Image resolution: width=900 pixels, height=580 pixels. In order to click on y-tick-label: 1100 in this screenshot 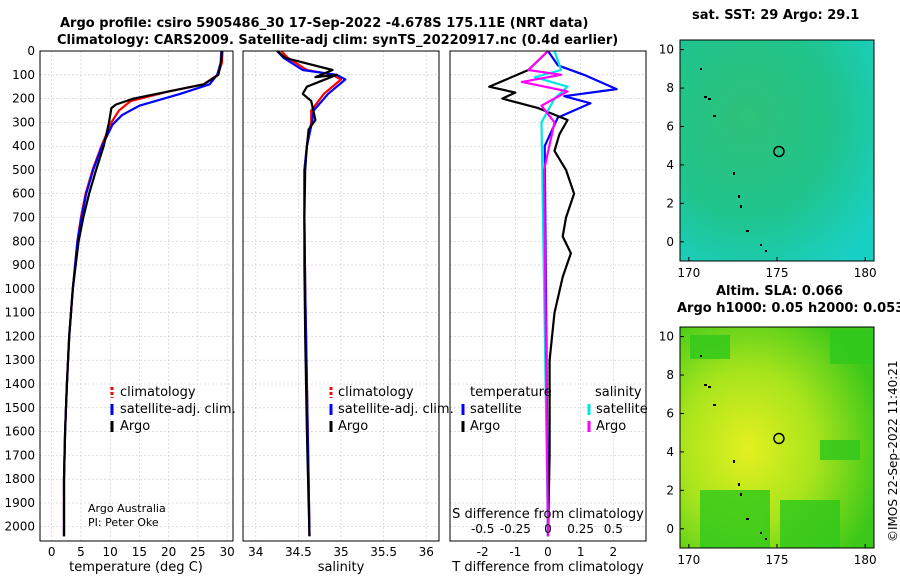, I will do `click(19, 313)`.